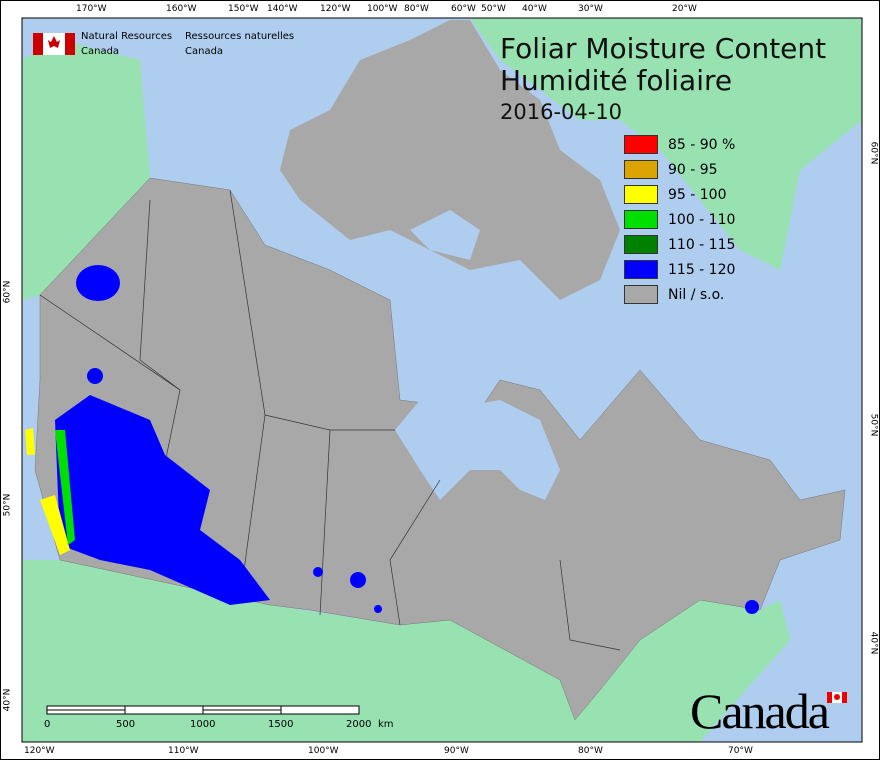  I want to click on agency-en-line1: Natural Resources, so click(127, 36).